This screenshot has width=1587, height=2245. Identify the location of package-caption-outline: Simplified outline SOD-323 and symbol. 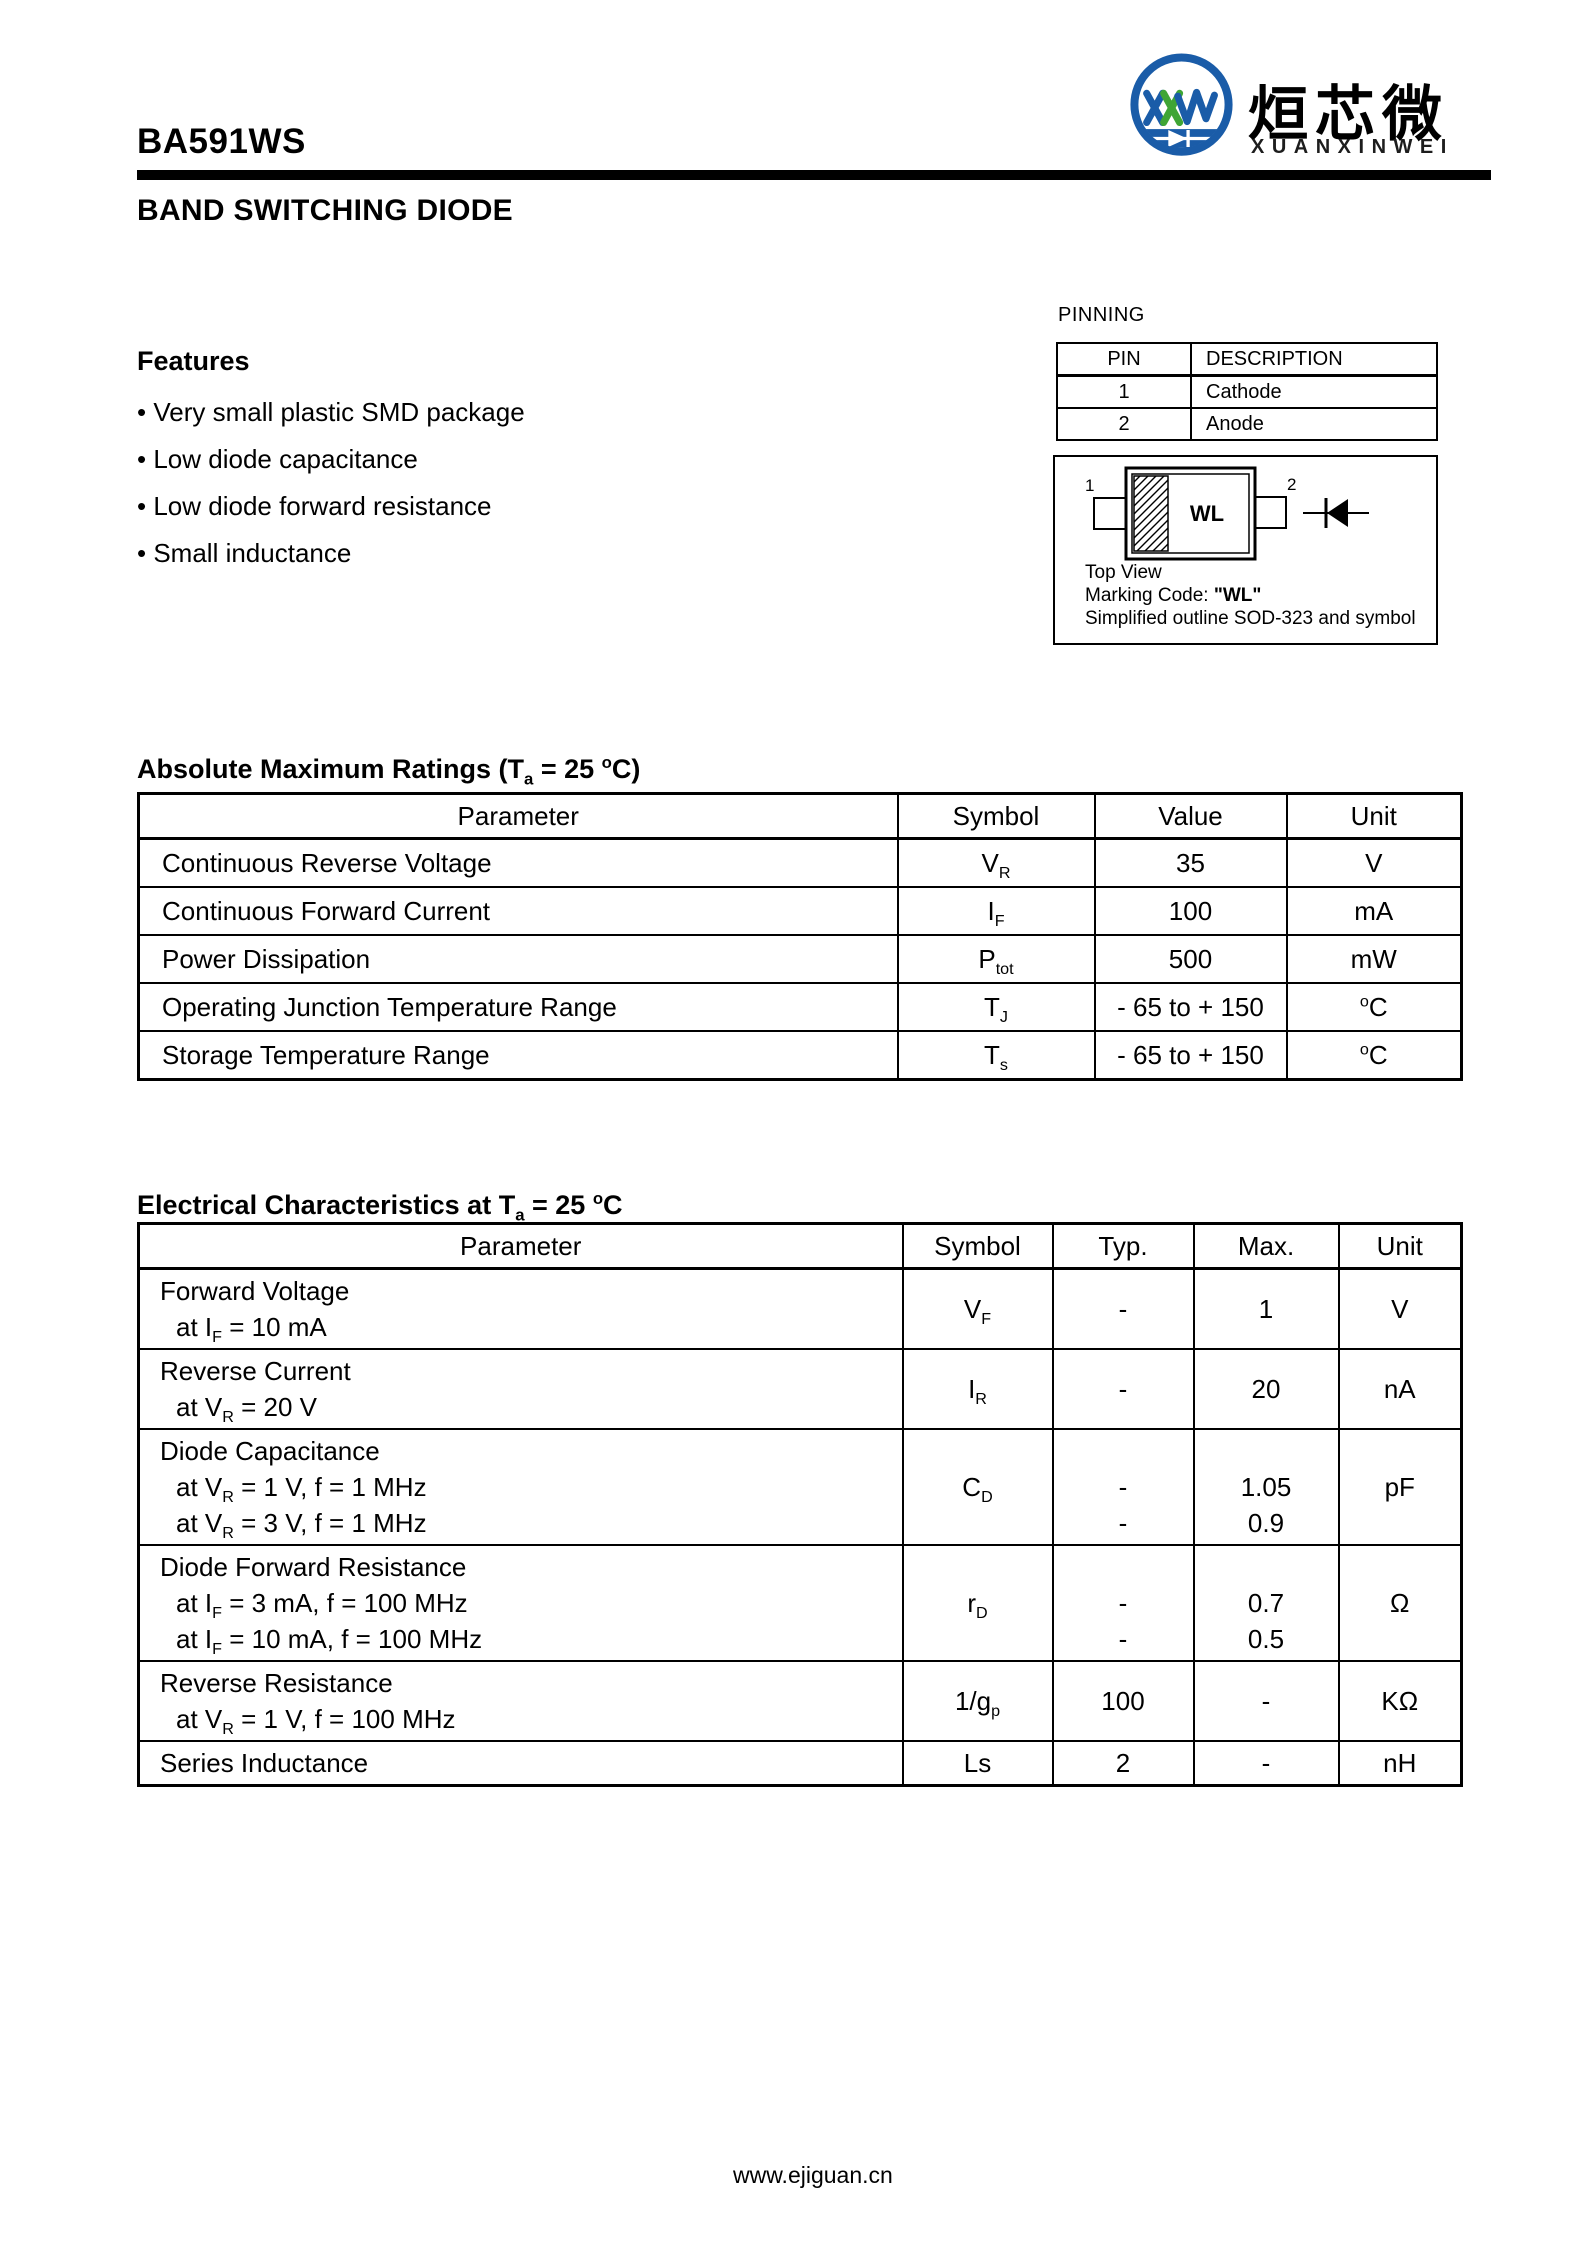
(1250, 618).